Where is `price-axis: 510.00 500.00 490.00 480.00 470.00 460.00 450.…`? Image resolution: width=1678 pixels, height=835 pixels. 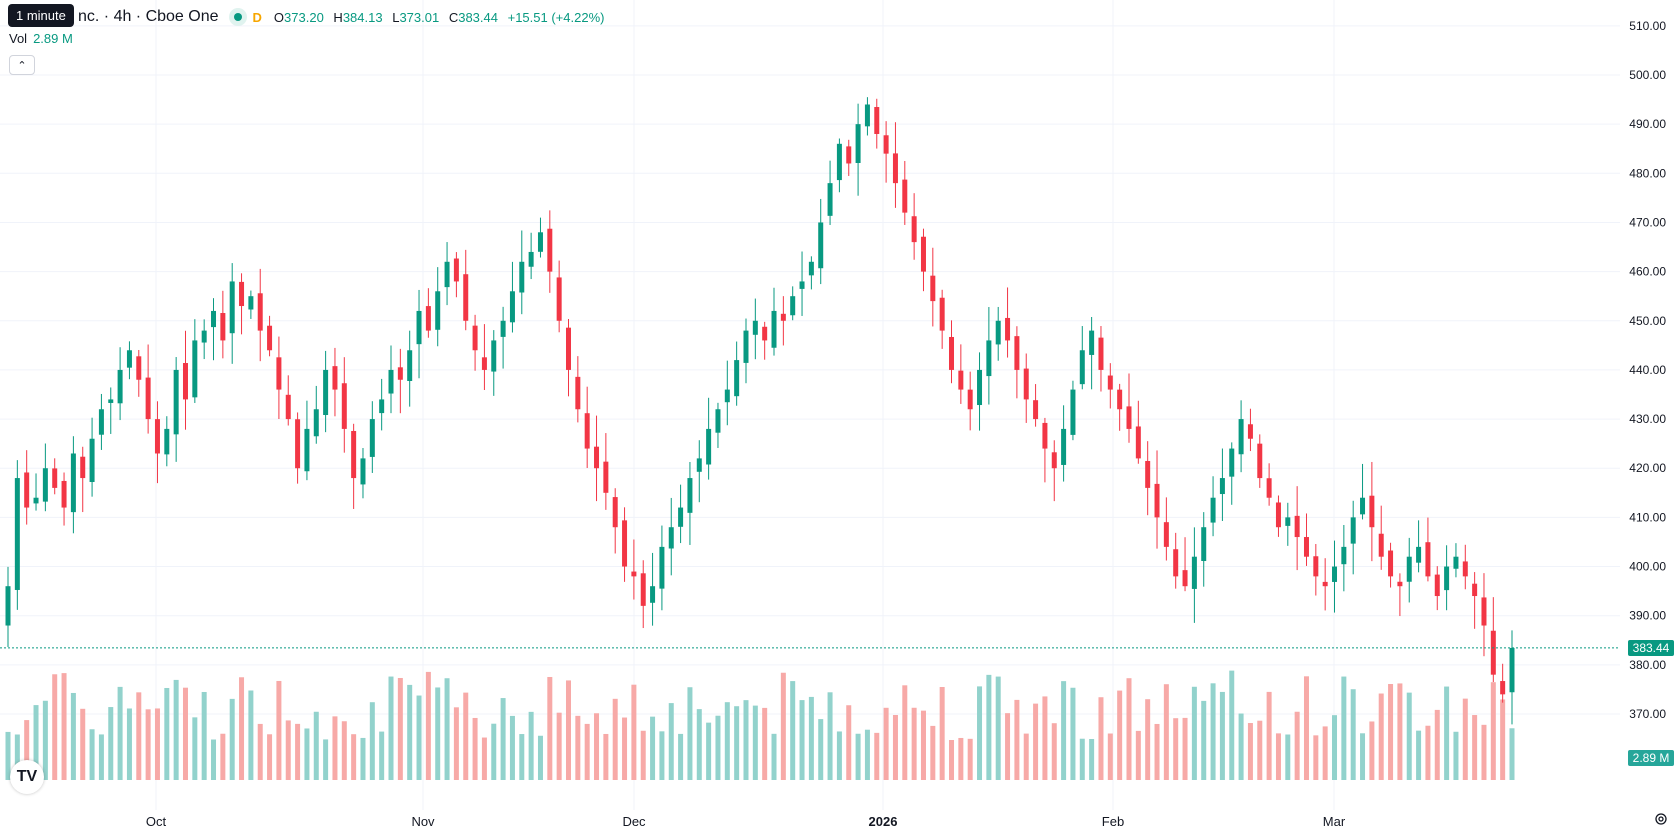
price-axis: 510.00 500.00 490.00 480.00 470.00 460.00 450.… is located at coordinates (1647, 370).